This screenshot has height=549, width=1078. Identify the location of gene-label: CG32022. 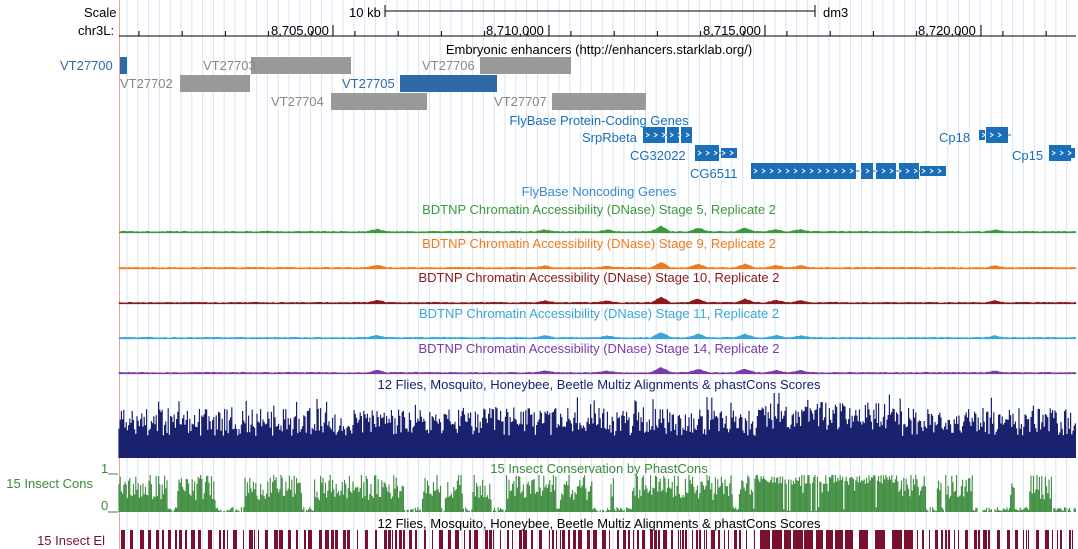
(658, 155).